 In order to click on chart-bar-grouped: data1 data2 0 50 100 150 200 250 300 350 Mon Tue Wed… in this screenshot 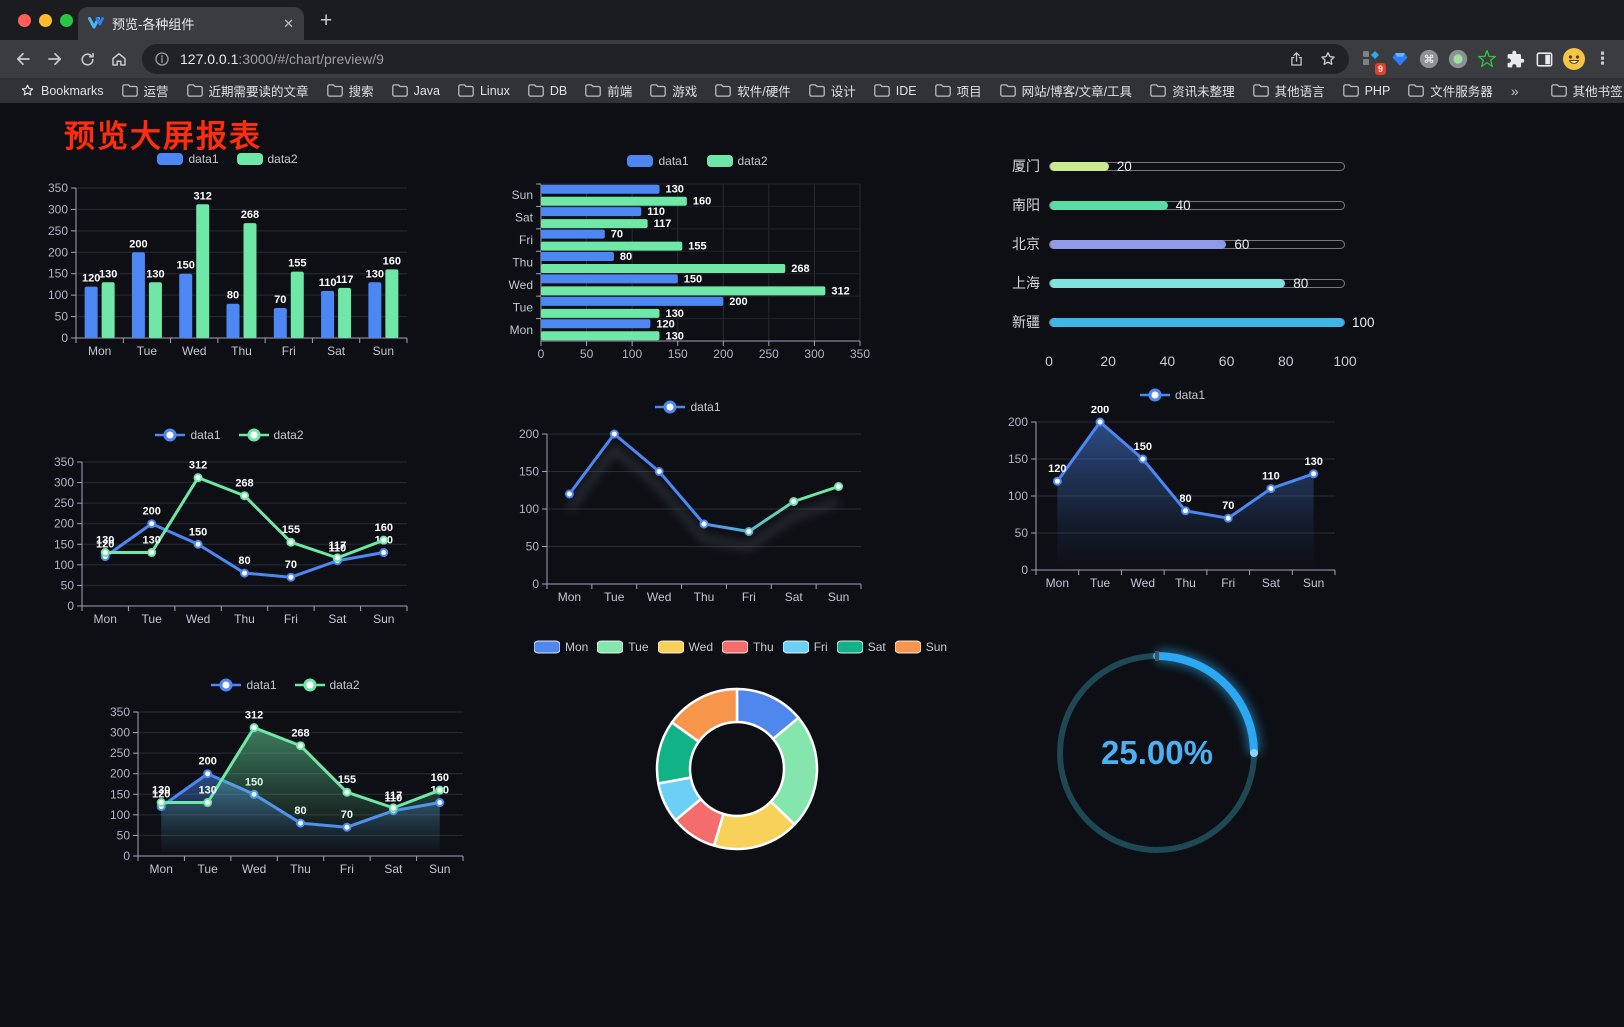, I will do `click(227, 257)`.